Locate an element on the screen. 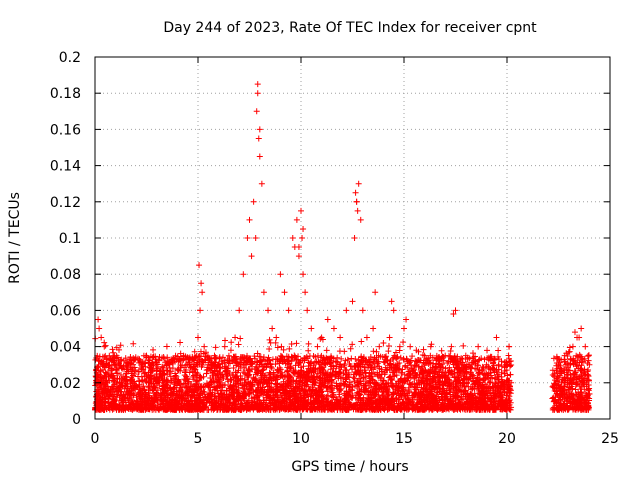  x-axis-title: GPS time / hours is located at coordinates (349, 467).